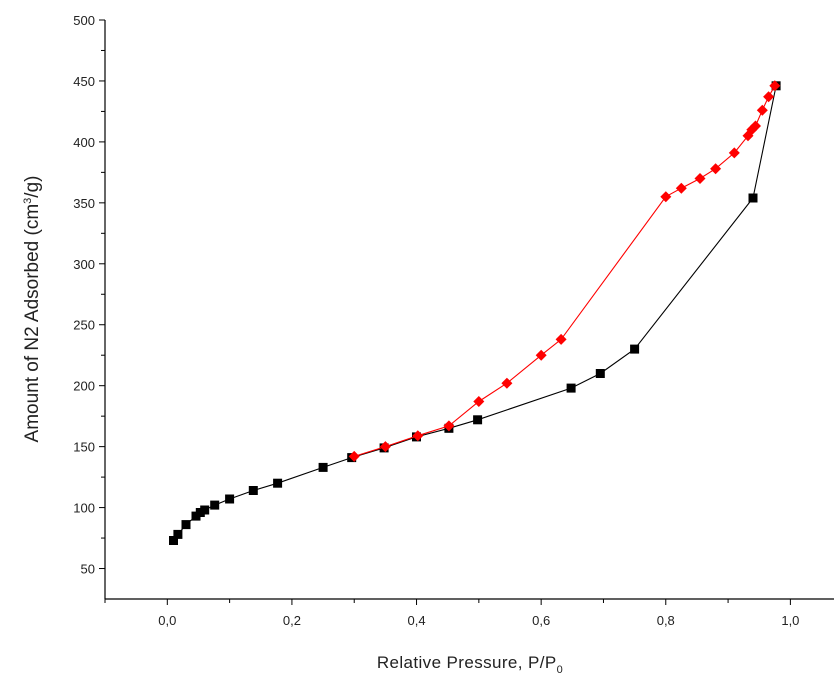 The height and width of the screenshot is (679, 834). What do you see at coordinates (790, 620) in the screenshot?
I see `x-tick-label: 1,0` at bounding box center [790, 620].